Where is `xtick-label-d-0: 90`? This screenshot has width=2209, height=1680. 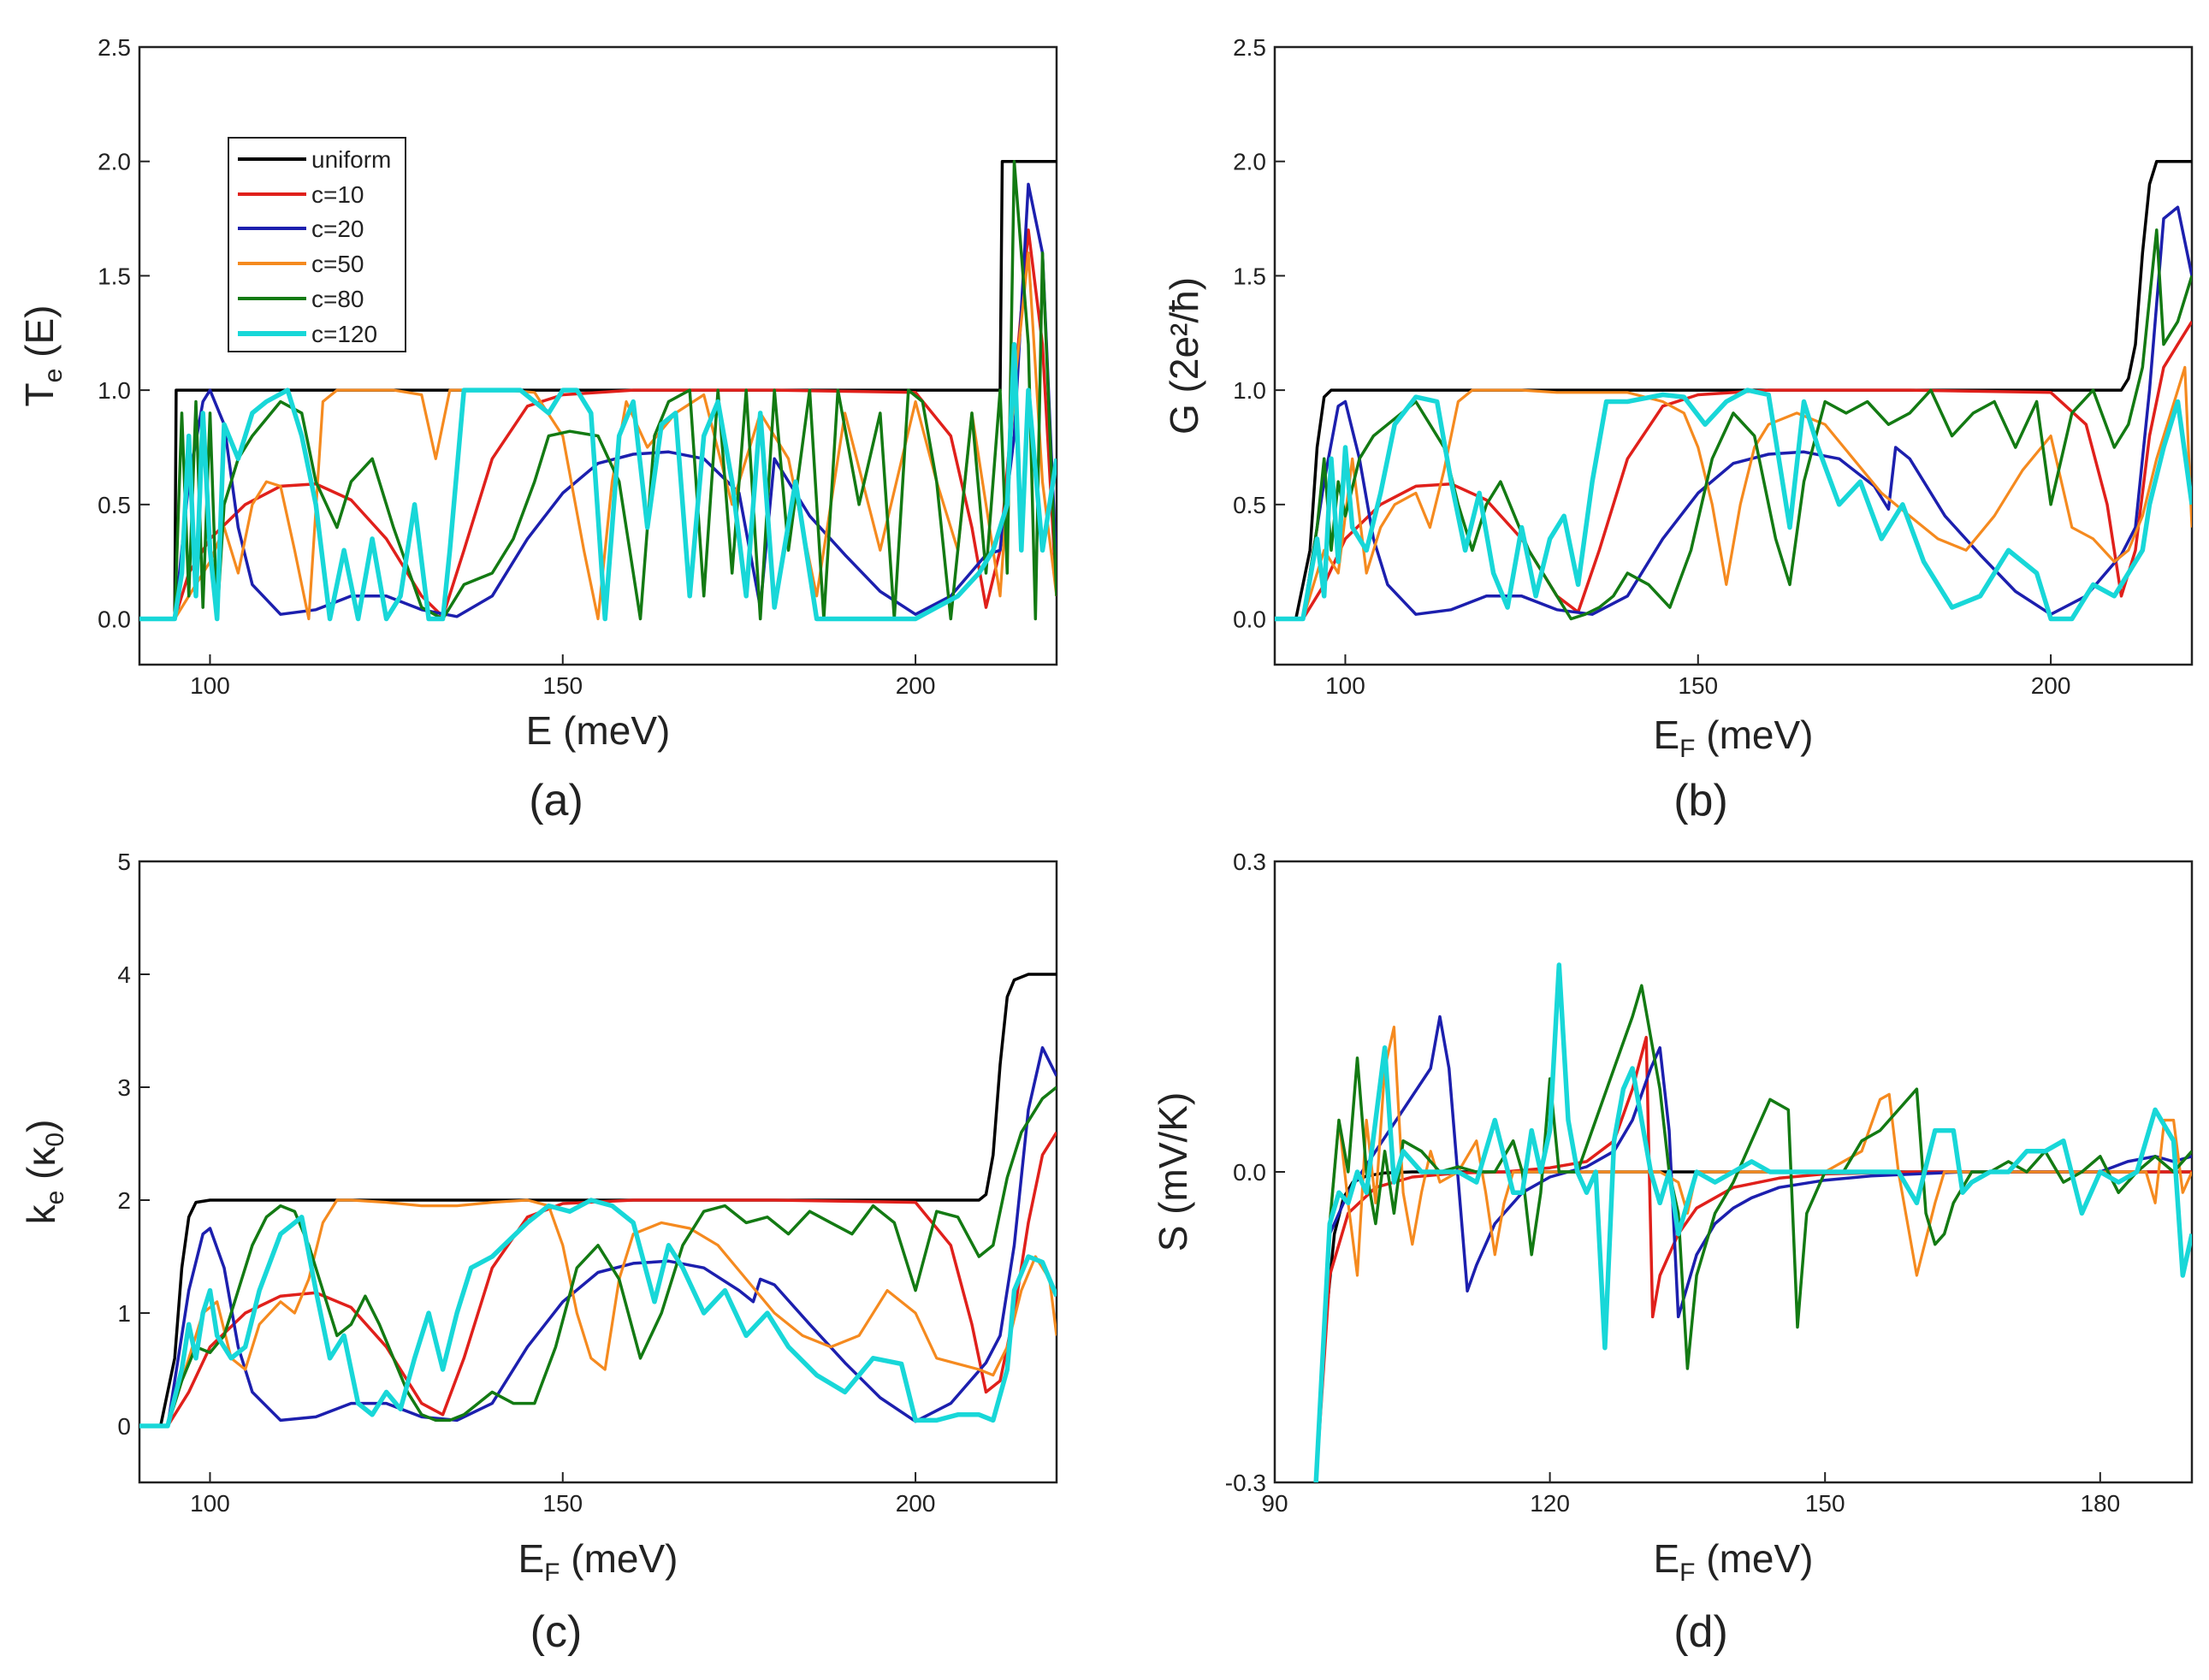 xtick-label-d-0: 90 is located at coordinates (1274, 1504).